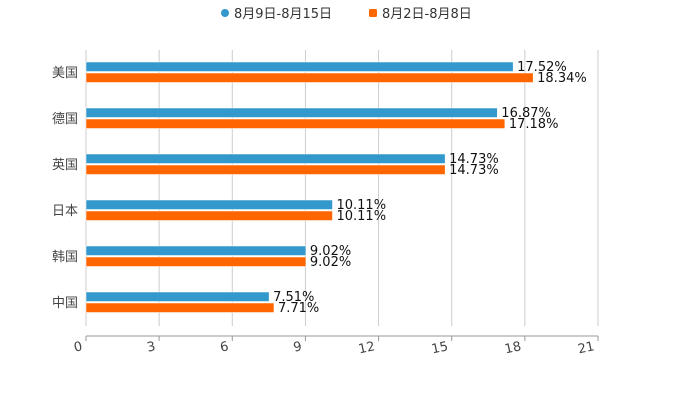 This screenshot has width=700, height=404. Describe the element at coordinates (373, 13) in the screenshot. I see `legend-marker-square-icon` at that location.